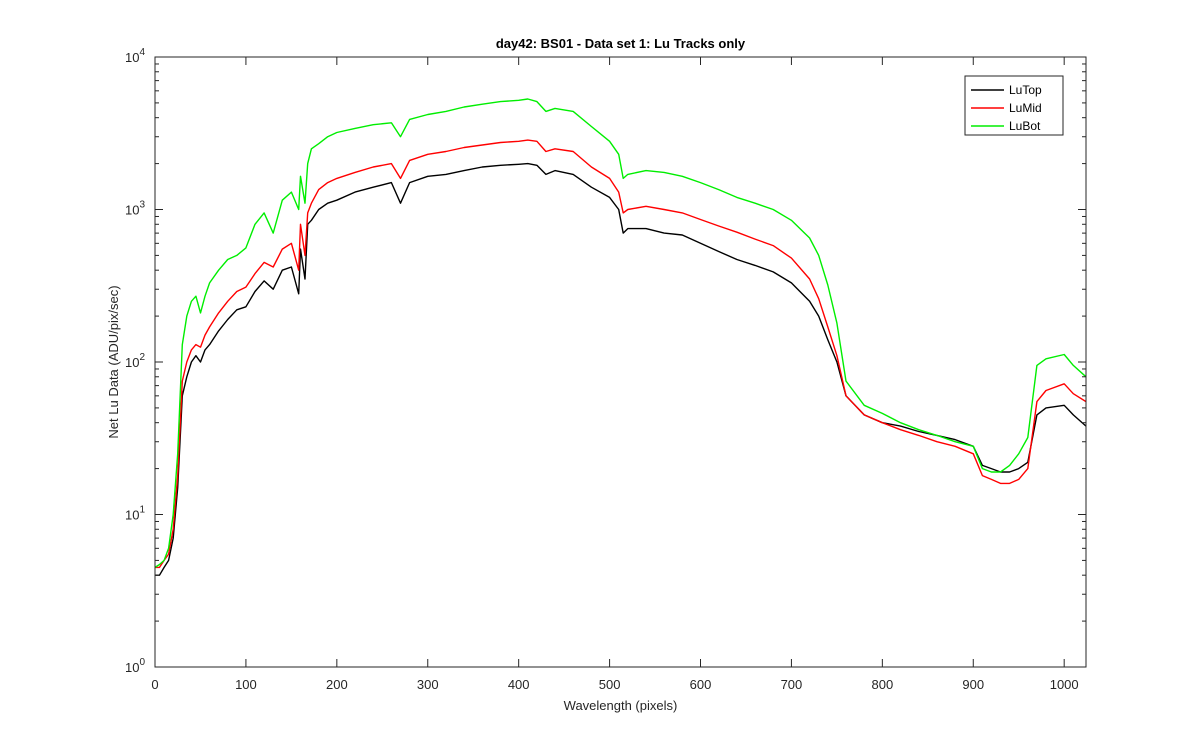 This screenshot has width=1200, height=750. What do you see at coordinates (135, 666) in the screenshot?
I see `y-tick-label: 10⁰` at bounding box center [135, 666].